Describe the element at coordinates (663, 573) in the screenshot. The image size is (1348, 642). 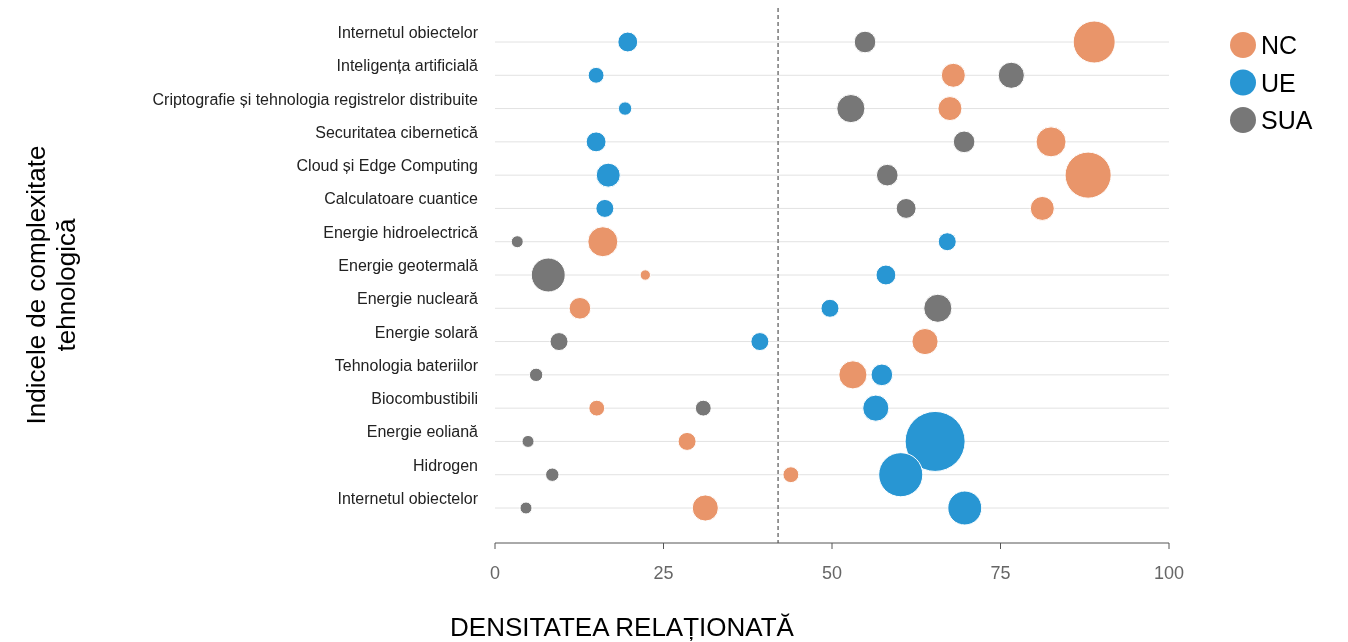
I see `x-tick-label: 25` at that location.